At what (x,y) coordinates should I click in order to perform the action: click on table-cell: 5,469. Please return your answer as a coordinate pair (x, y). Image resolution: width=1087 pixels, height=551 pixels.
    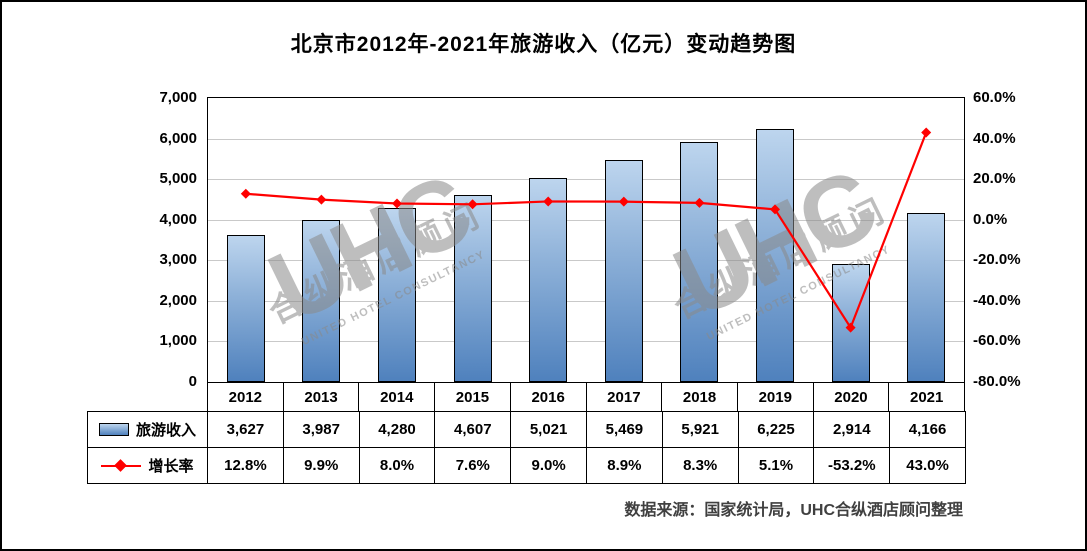
    Looking at the image, I should click on (624, 430).